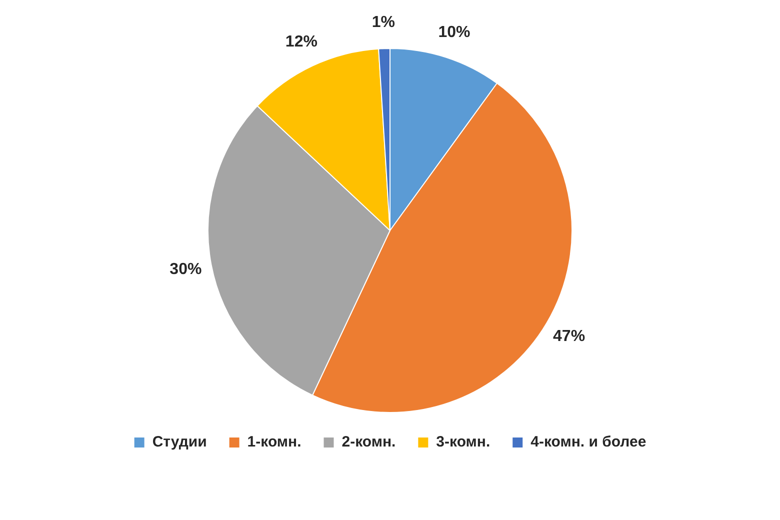 This screenshot has width=780, height=520. Describe the element at coordinates (186, 269) in the screenshot. I see `data-label: 30%` at that location.